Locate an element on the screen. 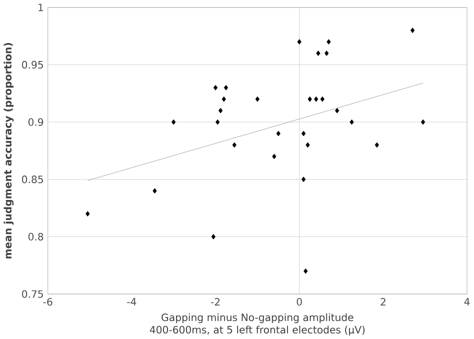 The width and height of the screenshot is (474, 339). x-tick-label: 4 is located at coordinates (467, 302).